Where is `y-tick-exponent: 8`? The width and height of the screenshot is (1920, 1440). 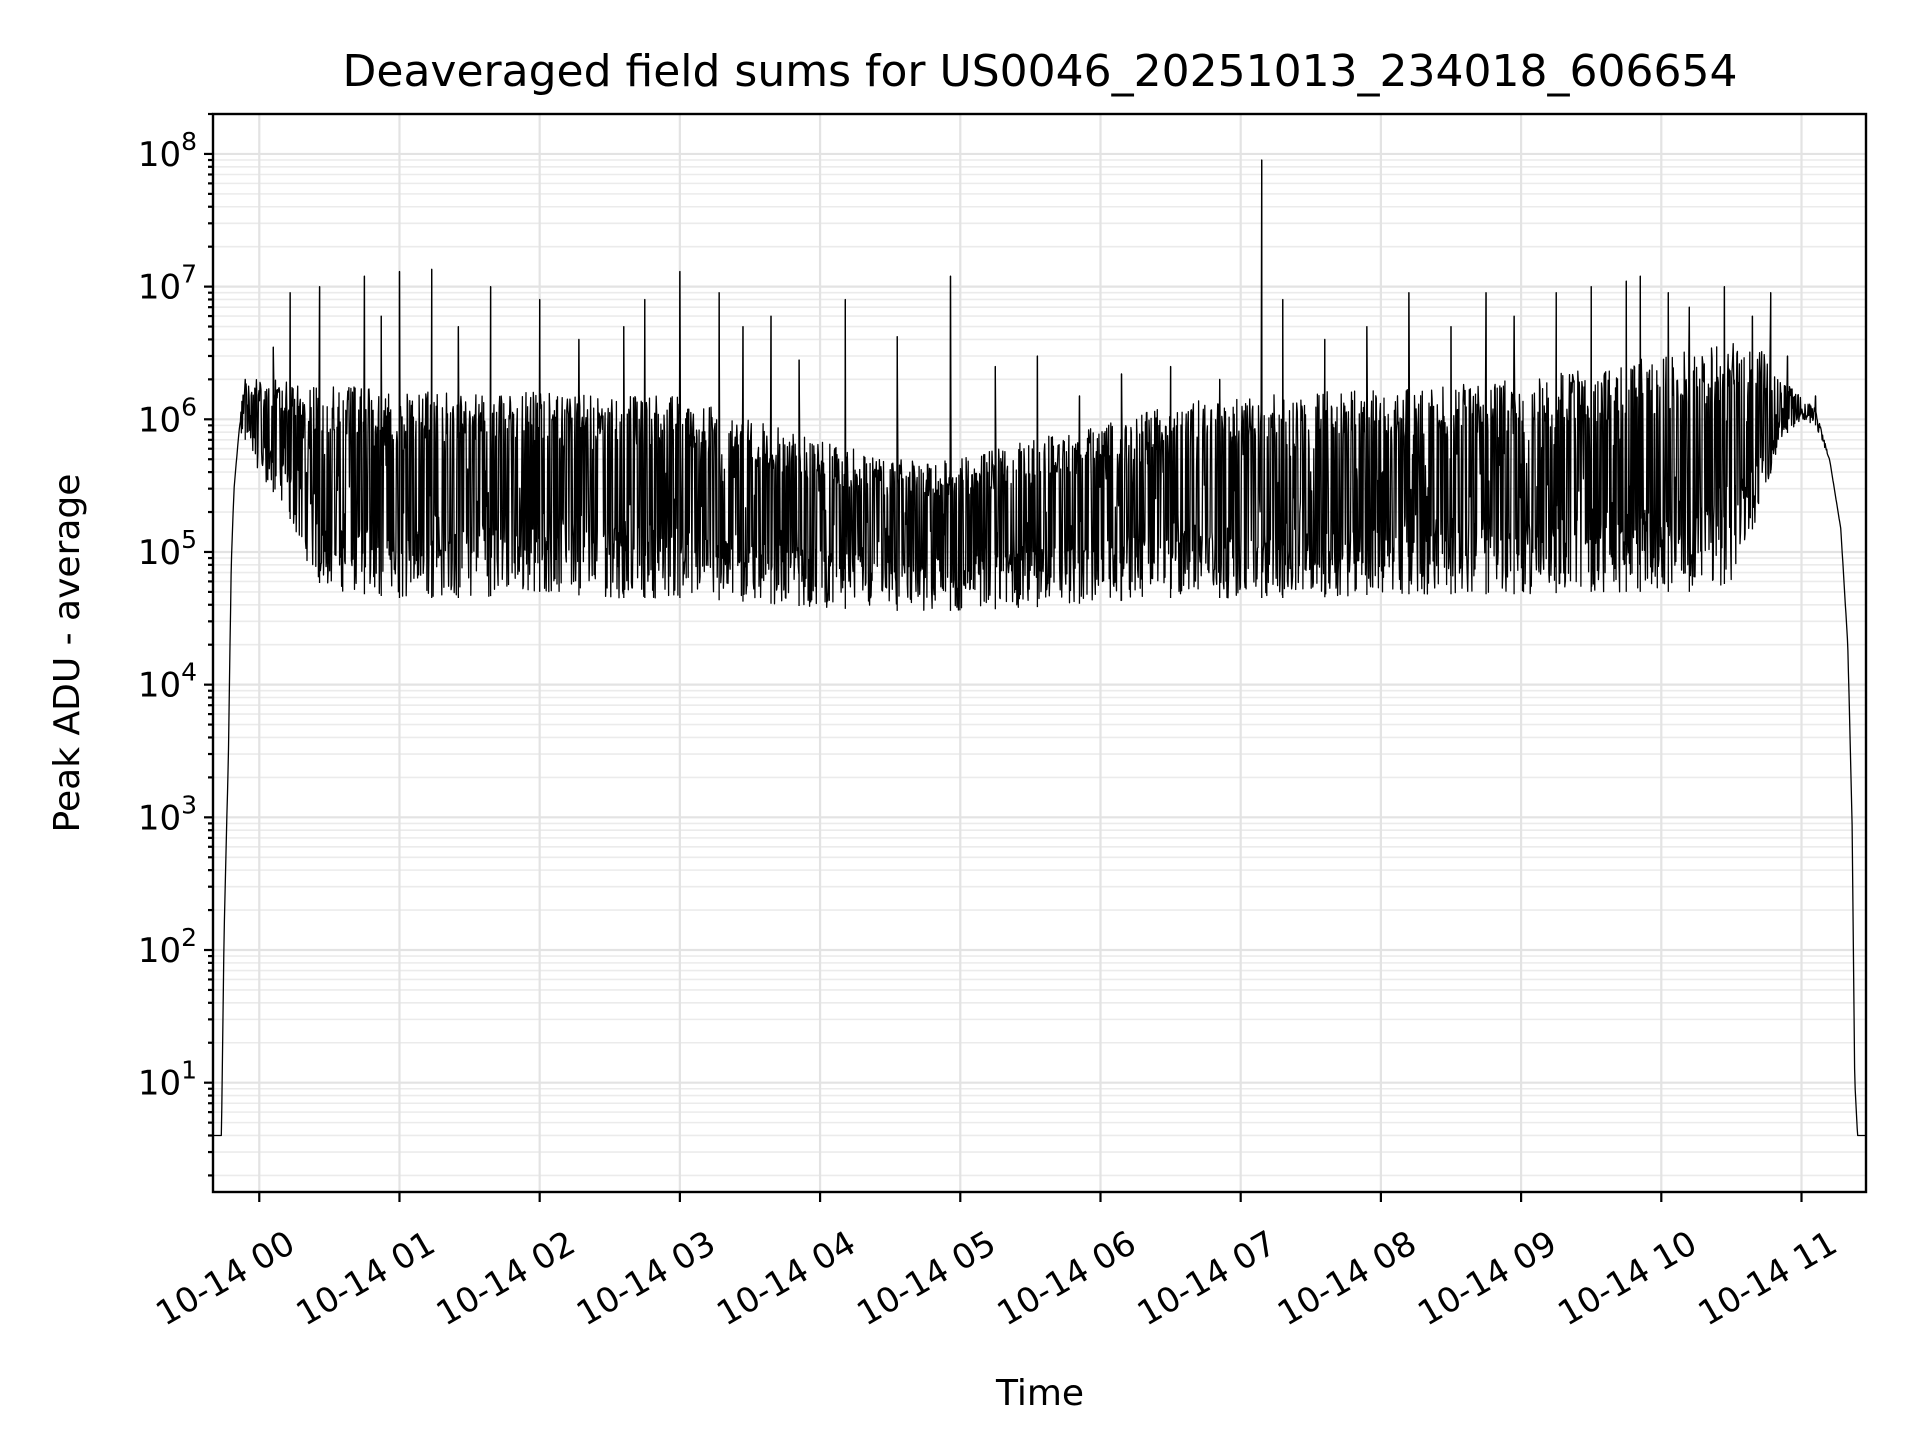 y-tick-exponent: 8 is located at coordinates (189, 141).